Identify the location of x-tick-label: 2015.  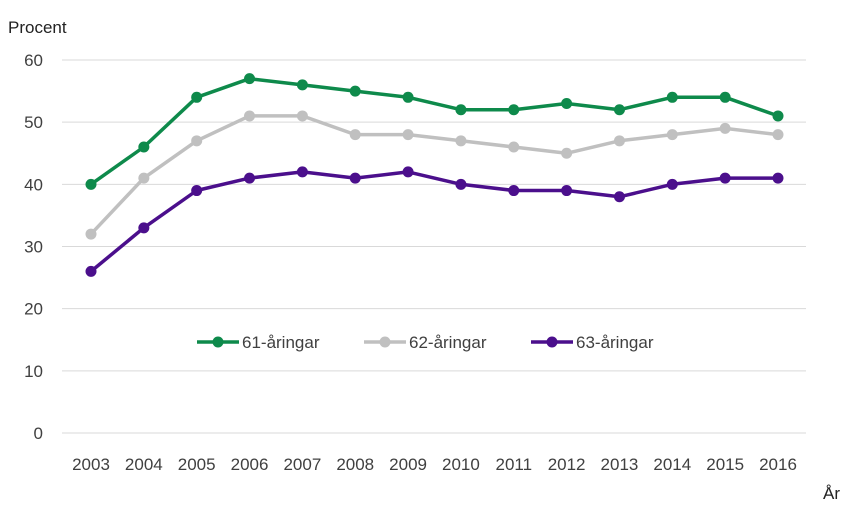
(725, 464).